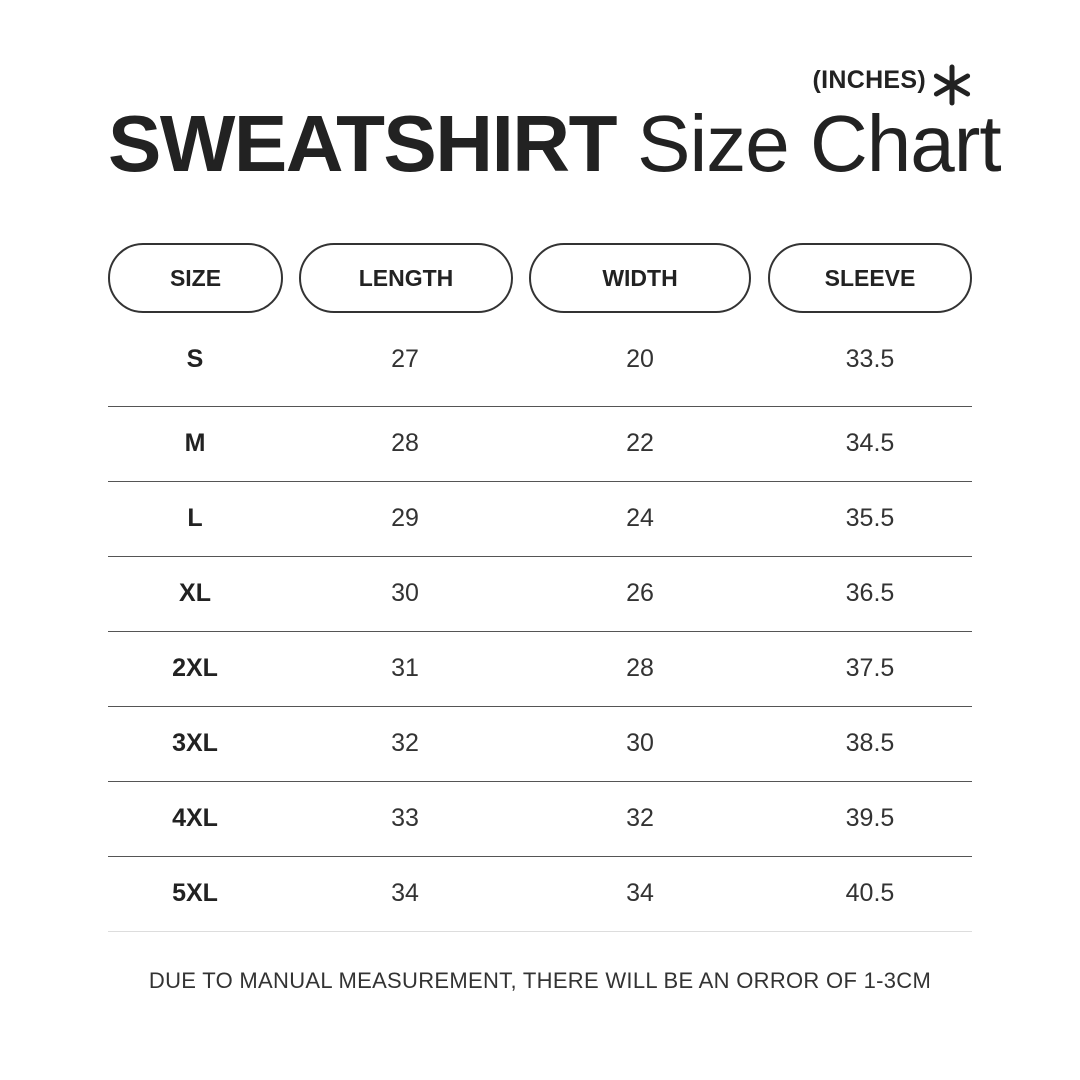  What do you see at coordinates (870, 743) in the screenshot?
I see `cell-sleeve: 38.5` at bounding box center [870, 743].